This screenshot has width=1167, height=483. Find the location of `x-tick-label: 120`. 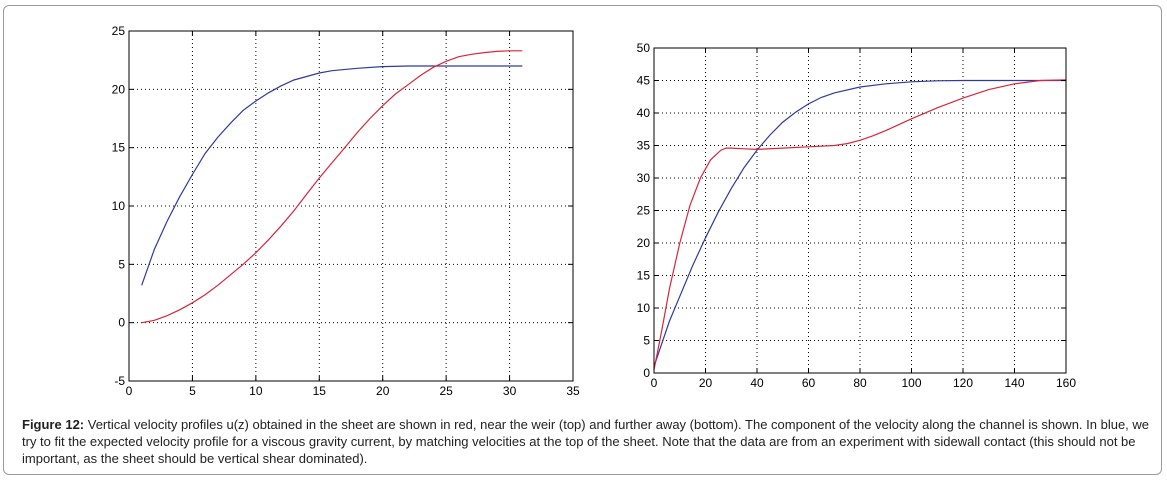

x-tick-label: 120 is located at coordinates (963, 383).